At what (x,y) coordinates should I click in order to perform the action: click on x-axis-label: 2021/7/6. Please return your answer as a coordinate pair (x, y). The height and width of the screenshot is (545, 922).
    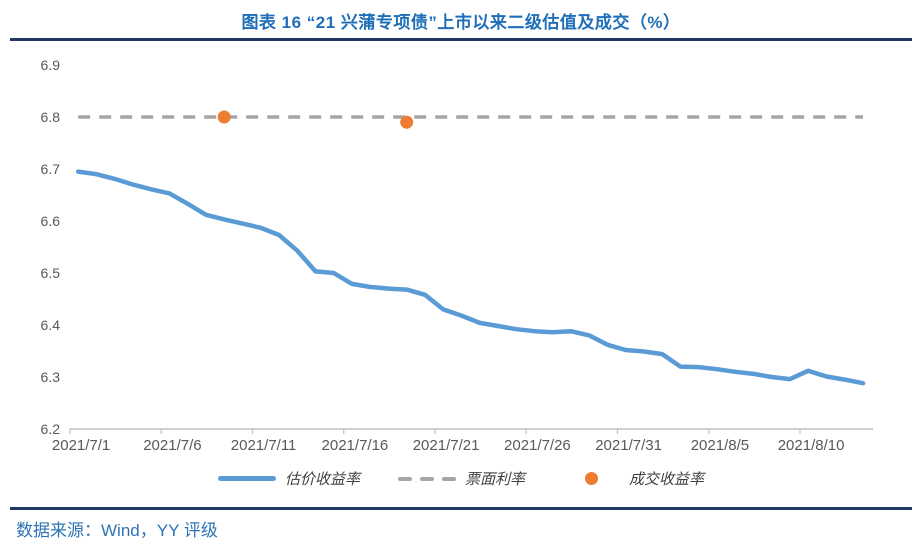
    Looking at the image, I should click on (172, 445).